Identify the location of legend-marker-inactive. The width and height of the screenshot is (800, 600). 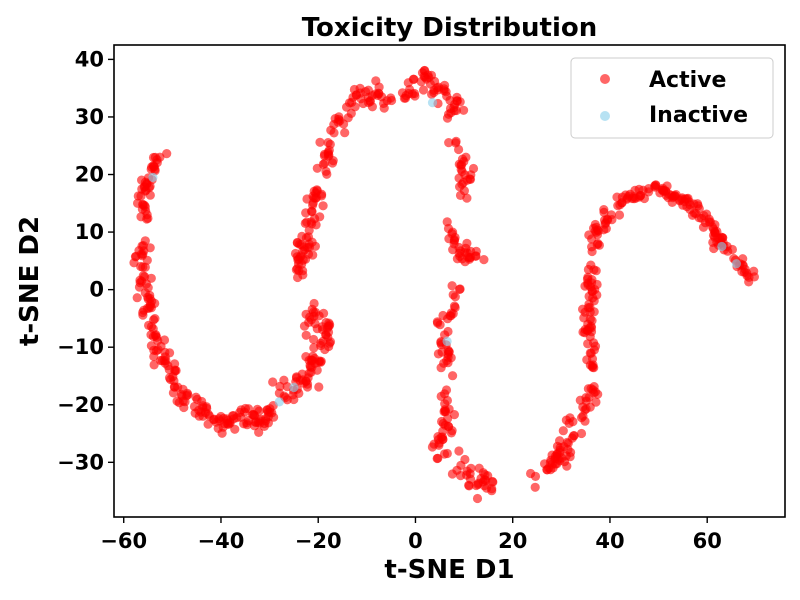
(605, 116).